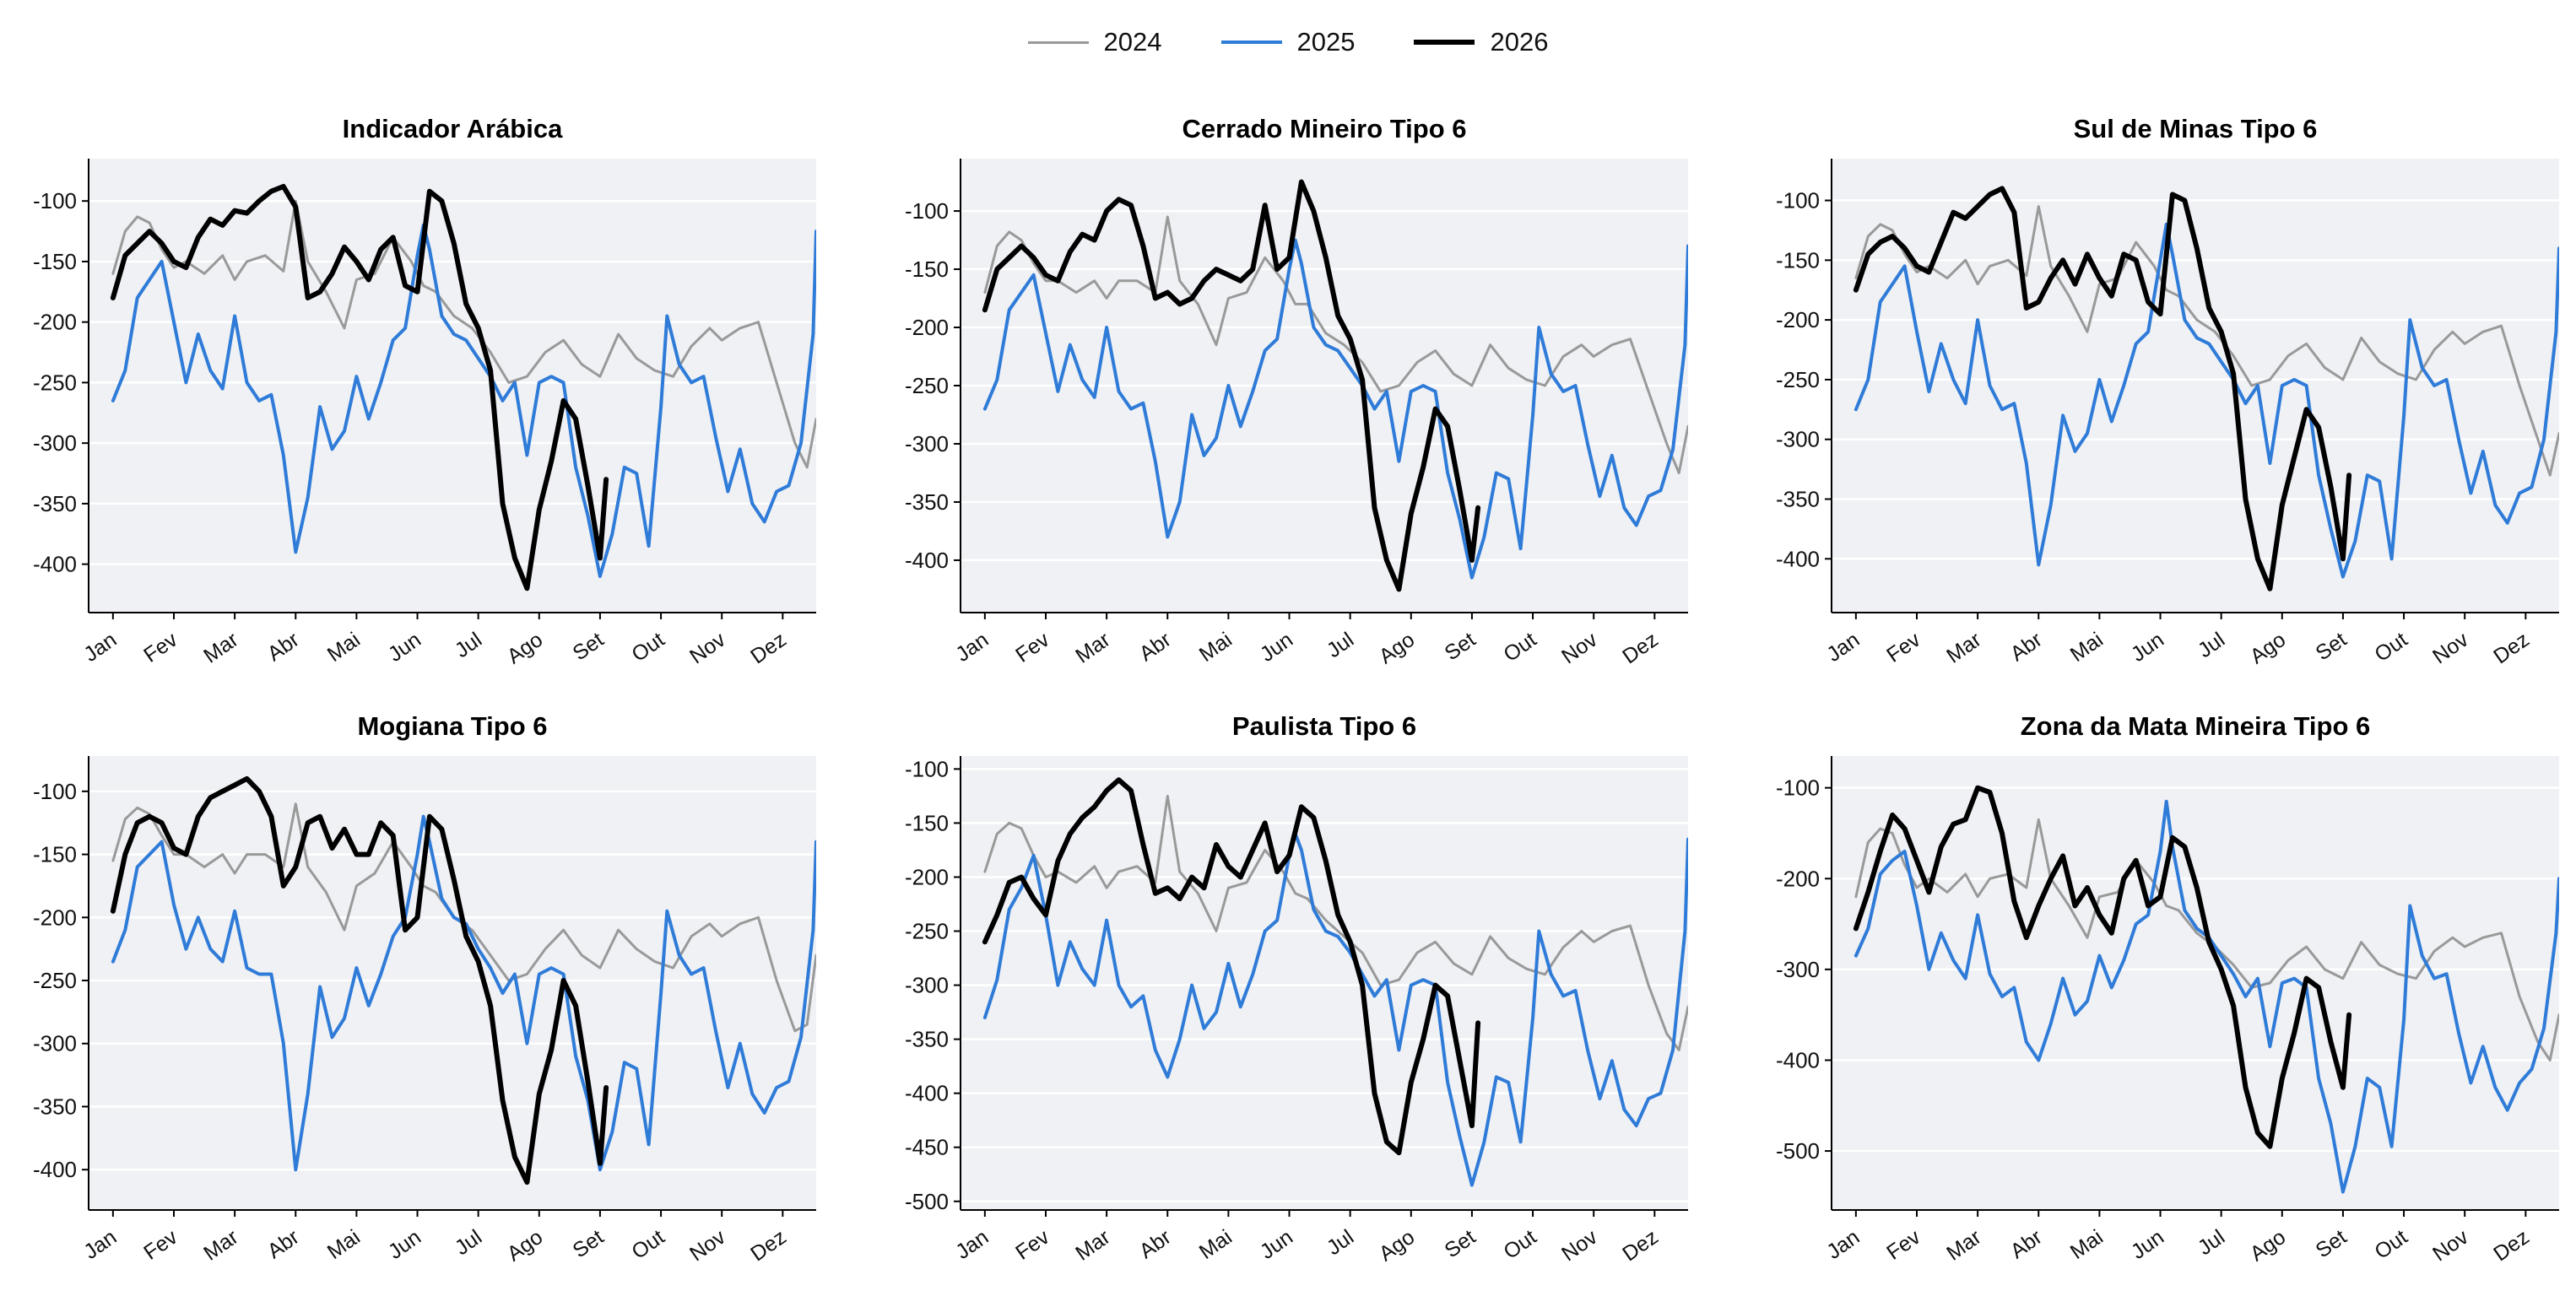  I want to click on legend-label-2024: 2024, so click(1132, 42).